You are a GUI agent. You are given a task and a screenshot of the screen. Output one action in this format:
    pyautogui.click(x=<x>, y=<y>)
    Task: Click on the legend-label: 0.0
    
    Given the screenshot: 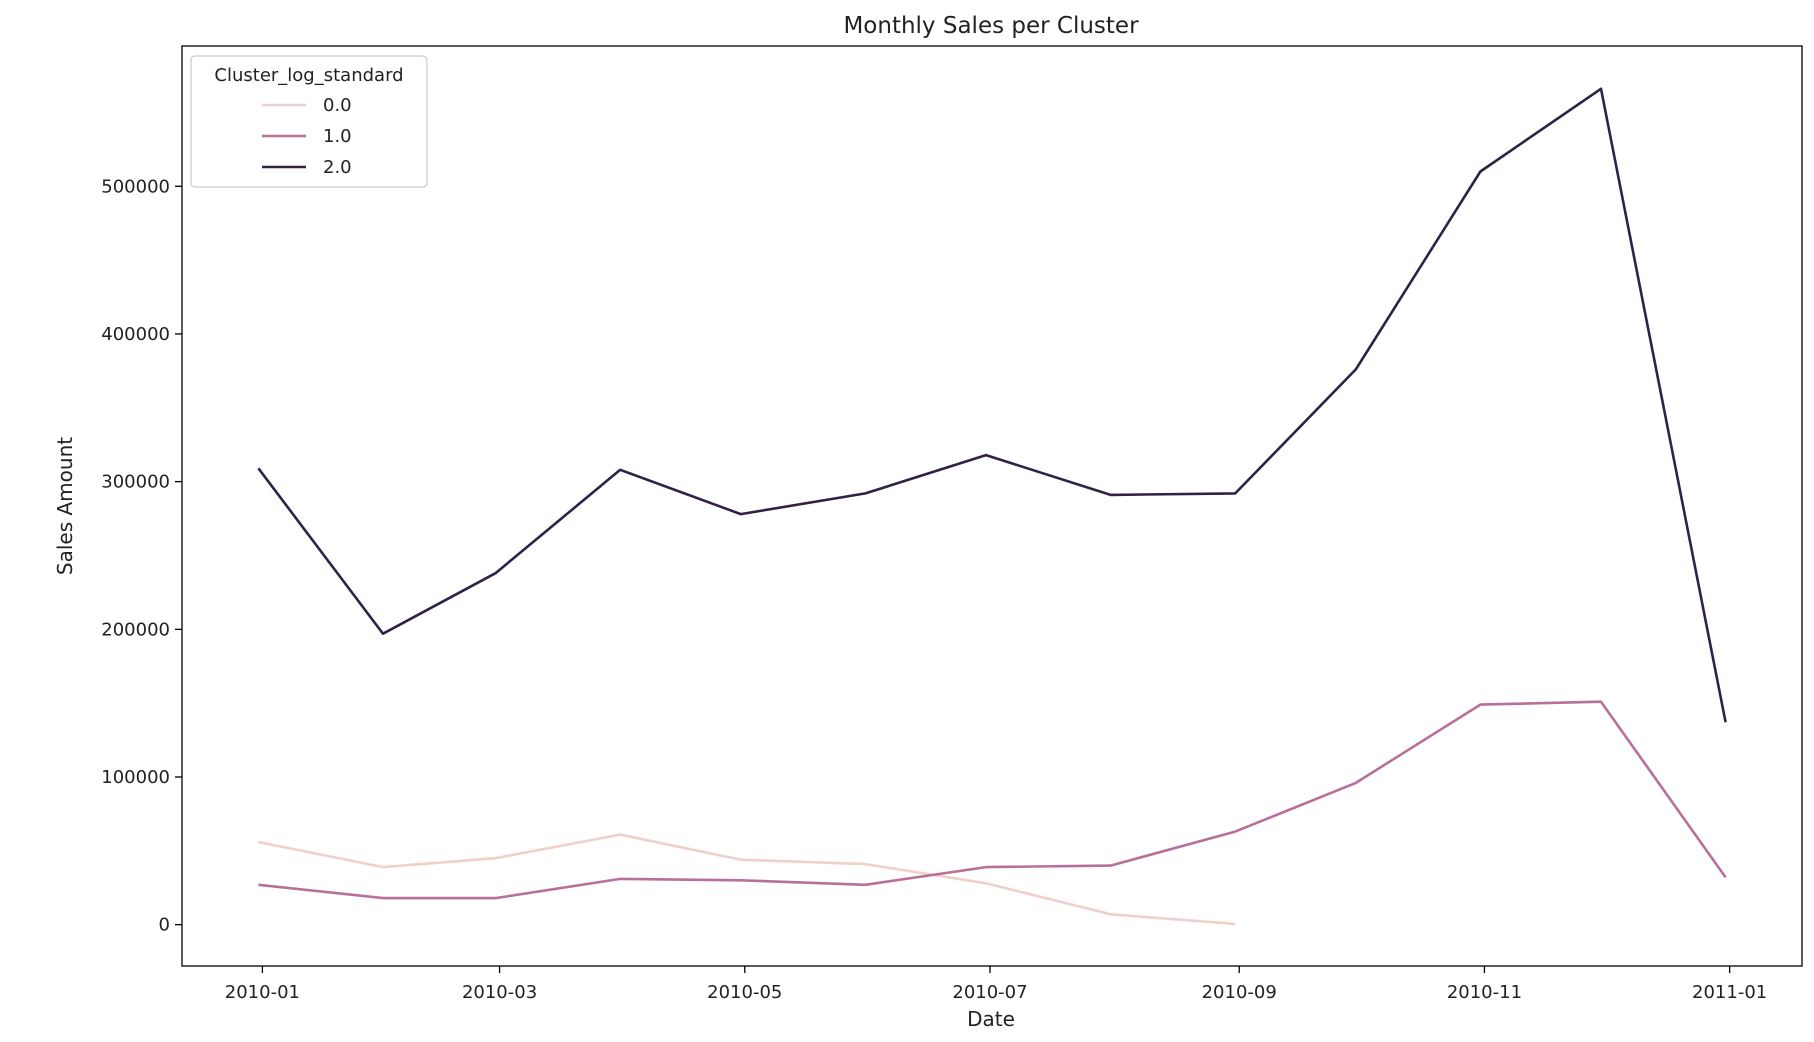 What is the action you would take?
    pyautogui.click(x=337, y=105)
    